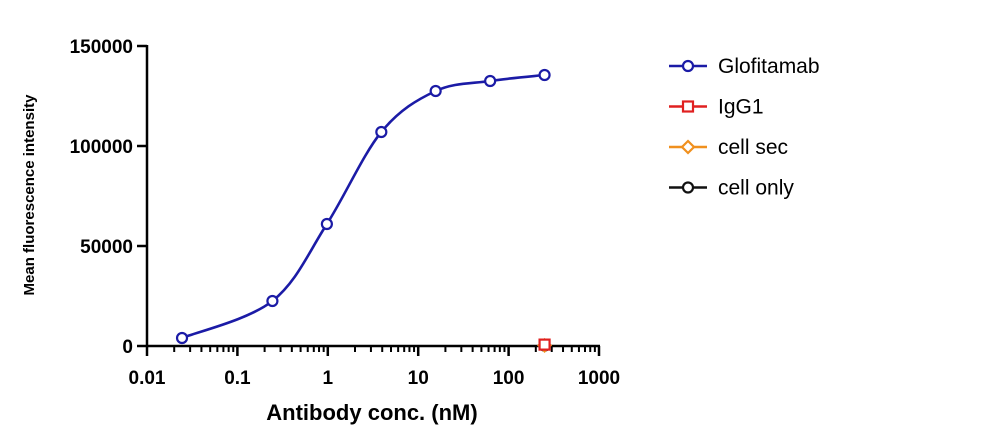  Describe the element at coordinates (101, 47) in the screenshot. I see `y-tick-label: 150000` at that location.